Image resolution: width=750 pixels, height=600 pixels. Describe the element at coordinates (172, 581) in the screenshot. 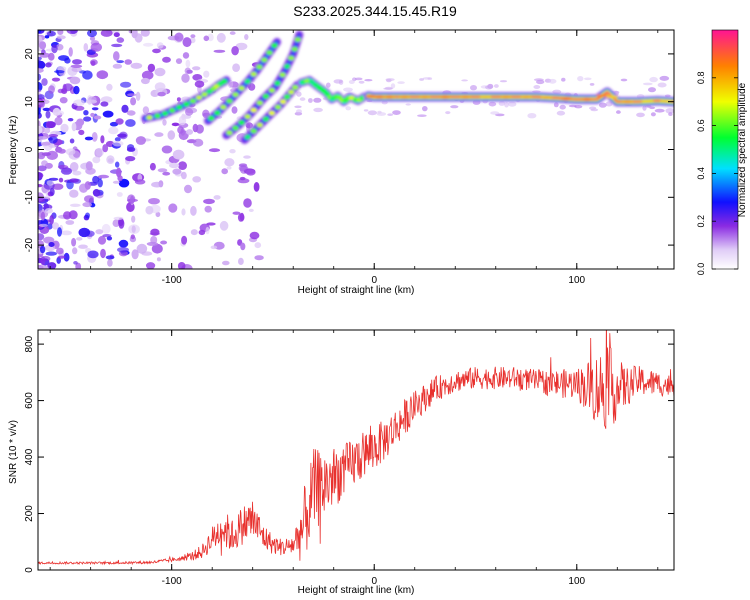

I see `x-tick-label: -100` at that location.